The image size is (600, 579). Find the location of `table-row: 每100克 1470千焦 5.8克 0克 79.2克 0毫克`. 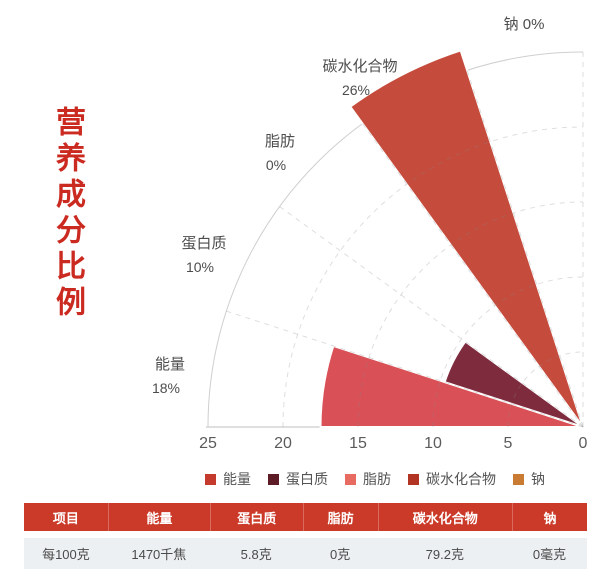

table-row: 每100克 1470千焦 5.8克 0克 79.2克 0毫克 is located at coordinates (305, 553).